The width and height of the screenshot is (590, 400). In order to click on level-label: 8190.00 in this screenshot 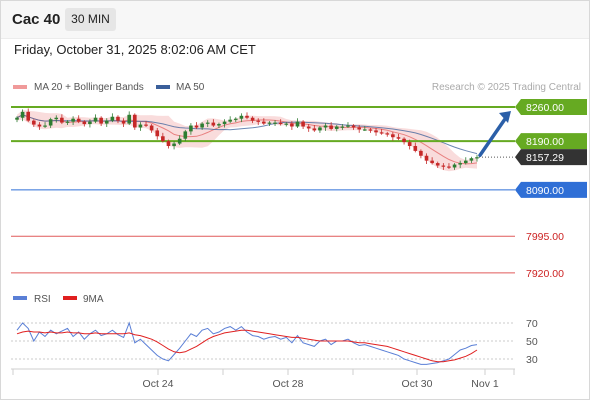, I will do `click(545, 142)`.